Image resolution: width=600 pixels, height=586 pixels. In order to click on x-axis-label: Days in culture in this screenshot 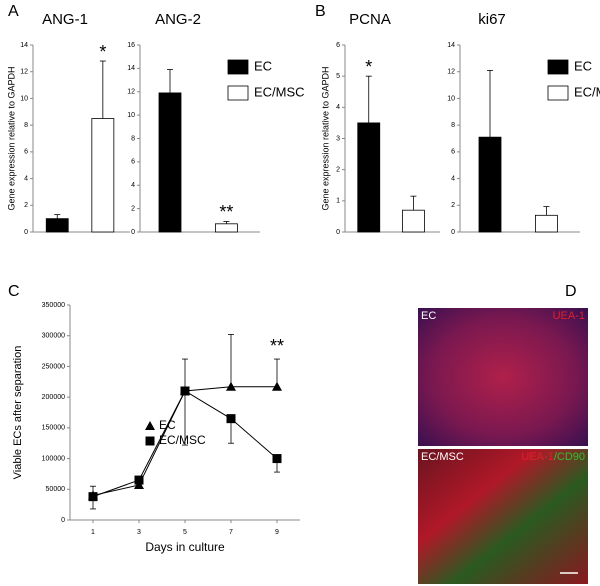, I will do `click(185, 547)`.